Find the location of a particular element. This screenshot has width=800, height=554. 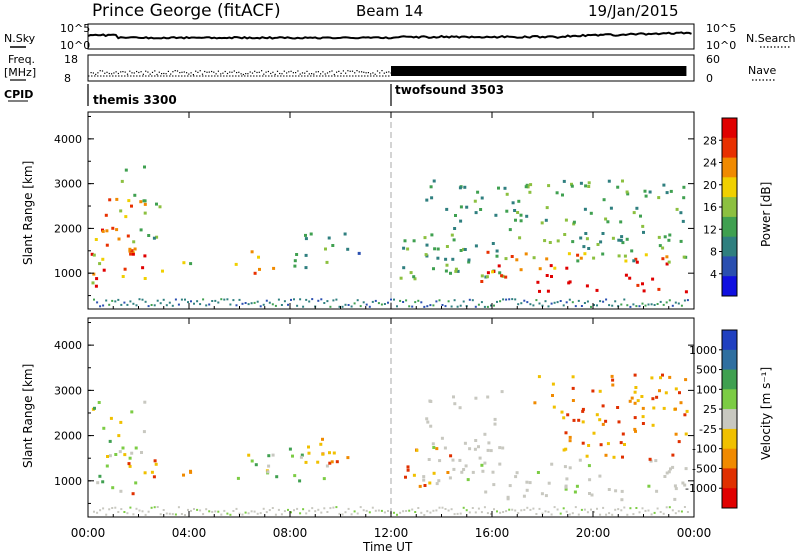

colorbar-tick-label: -500 is located at coordinates (704, 468).